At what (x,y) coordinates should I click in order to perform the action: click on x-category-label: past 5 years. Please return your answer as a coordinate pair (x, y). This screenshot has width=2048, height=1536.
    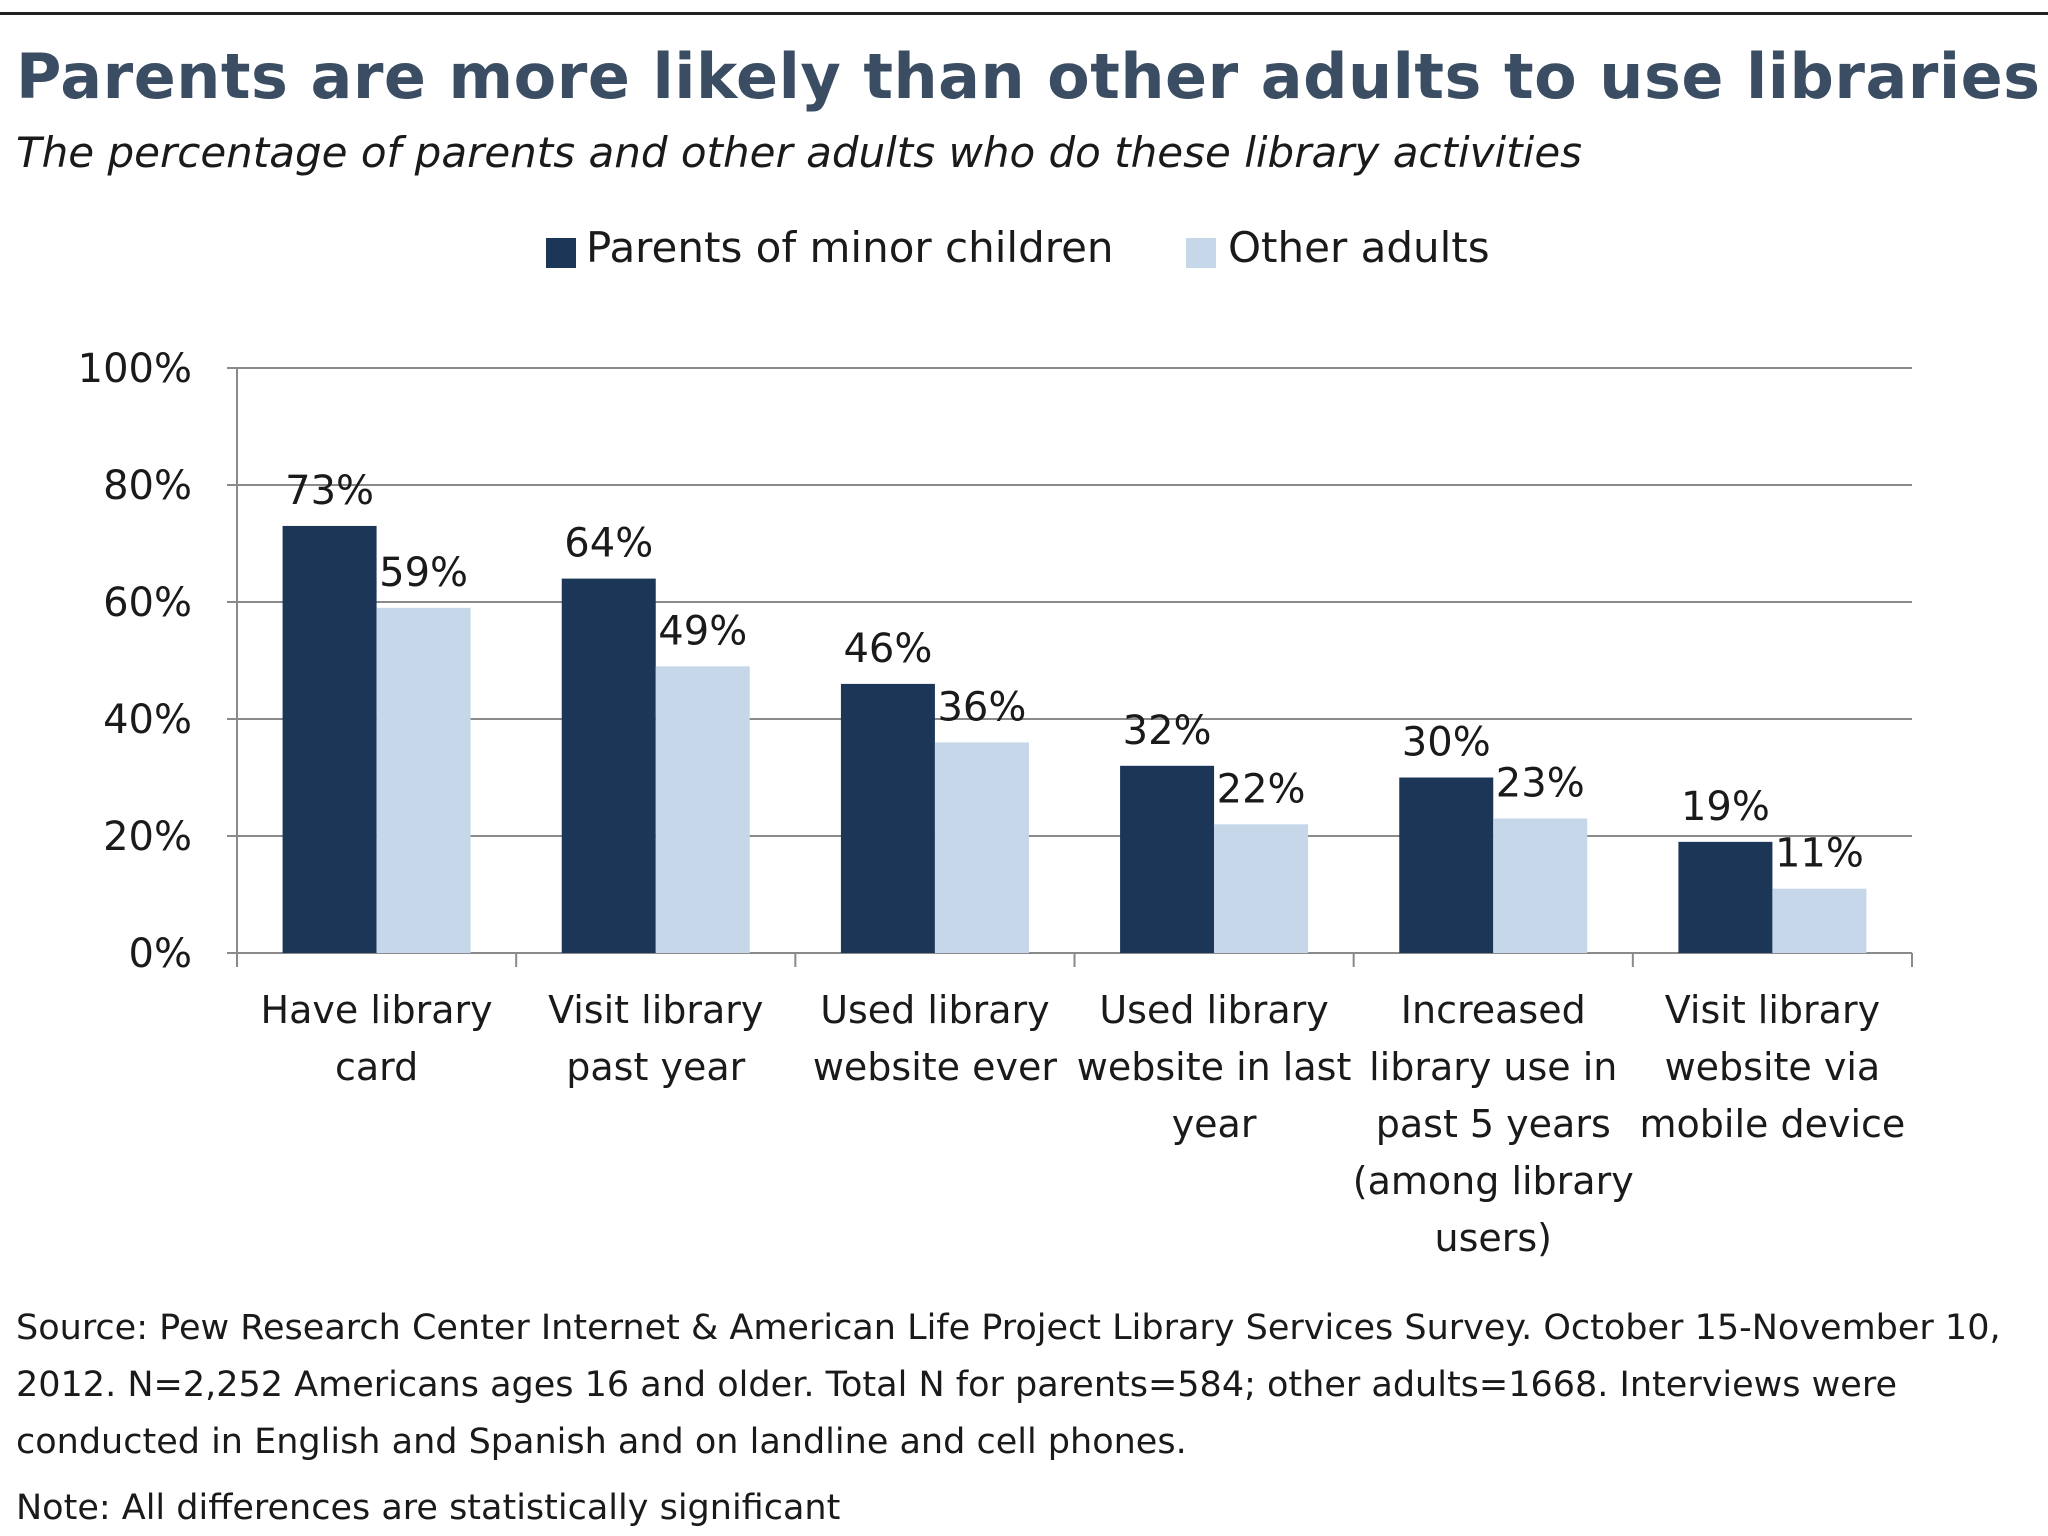
    Looking at the image, I should click on (1493, 1124).